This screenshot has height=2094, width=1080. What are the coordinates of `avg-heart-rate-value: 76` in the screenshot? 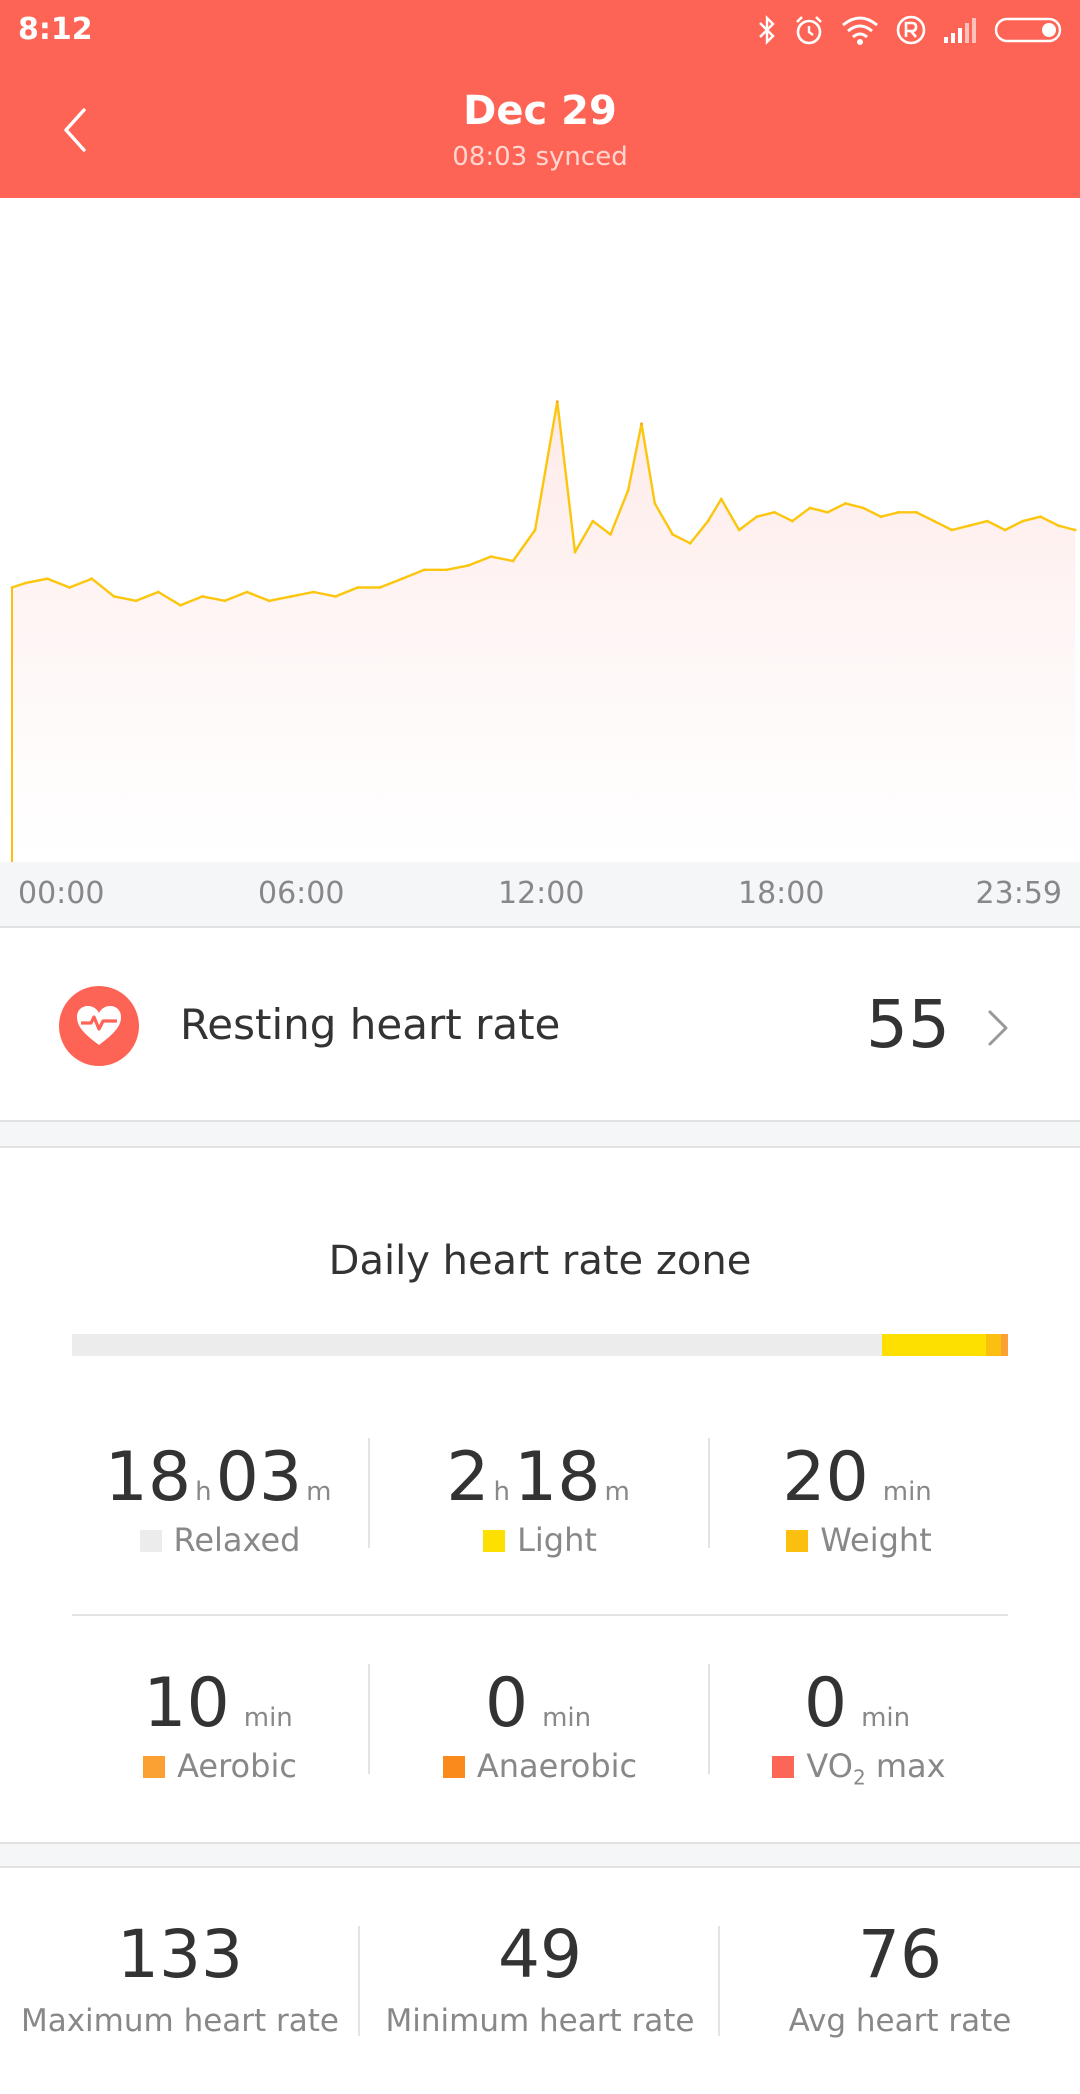 It's located at (900, 1954).